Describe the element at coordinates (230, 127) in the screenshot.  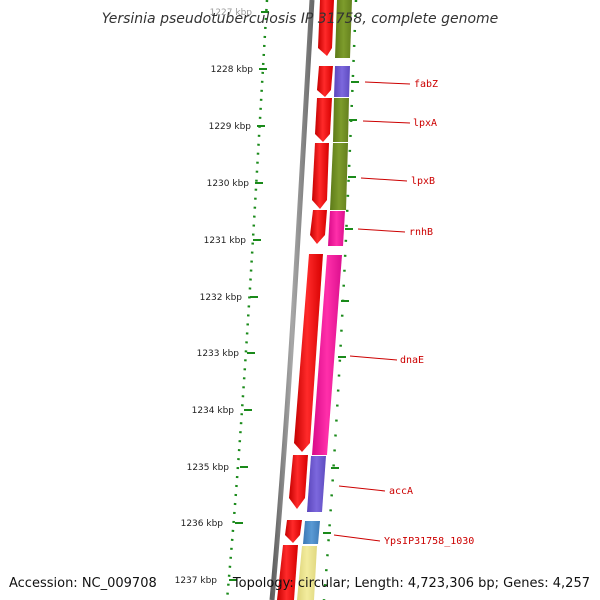
I see `scale-label: 1229 kbp` at that location.